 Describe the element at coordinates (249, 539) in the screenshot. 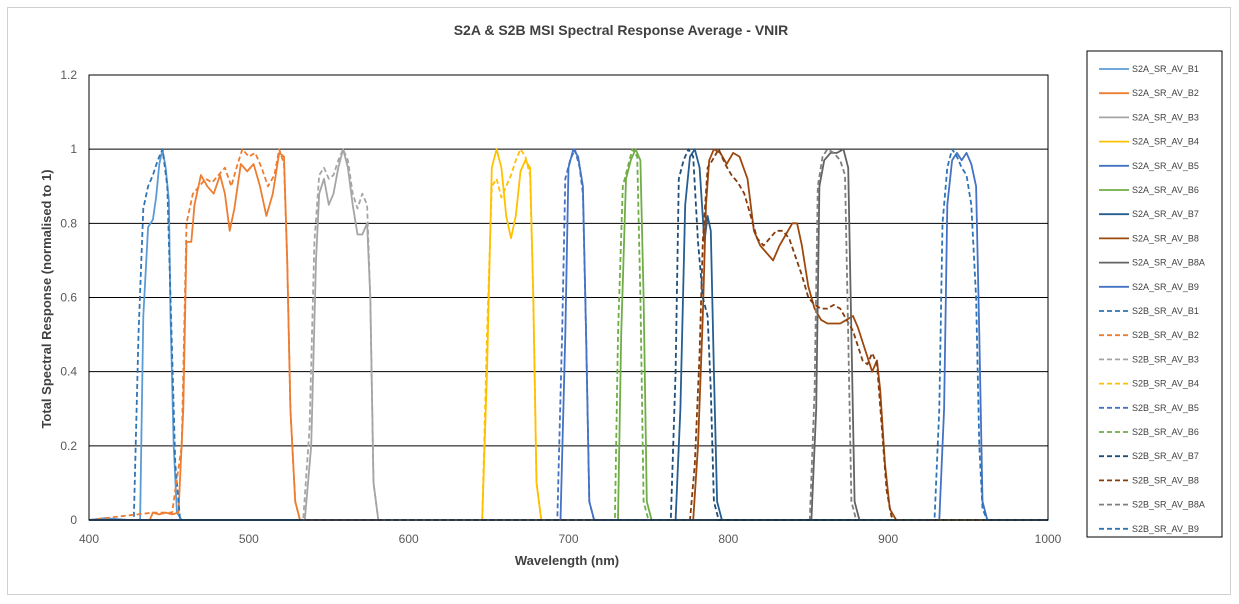

I see `x-tick-label: 500` at that location.